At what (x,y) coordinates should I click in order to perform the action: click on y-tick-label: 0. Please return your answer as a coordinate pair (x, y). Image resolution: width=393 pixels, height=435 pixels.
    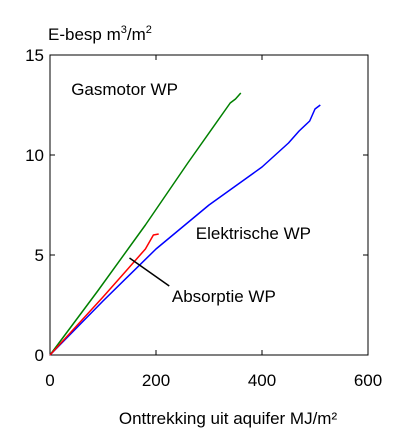
    Looking at the image, I should click on (39, 355).